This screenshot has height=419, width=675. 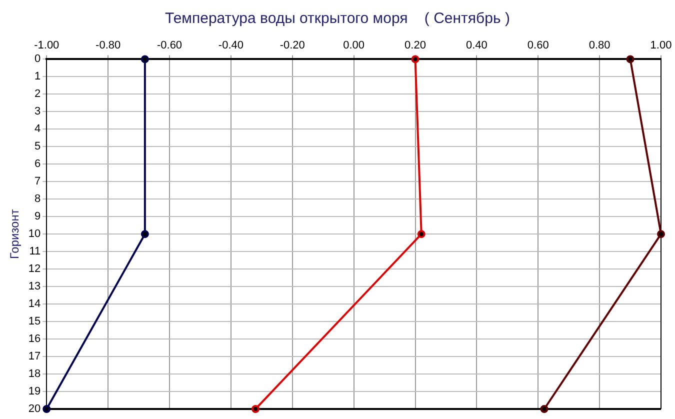 What do you see at coordinates (34, 339) in the screenshot?
I see `y-tick-label: 16` at bounding box center [34, 339].